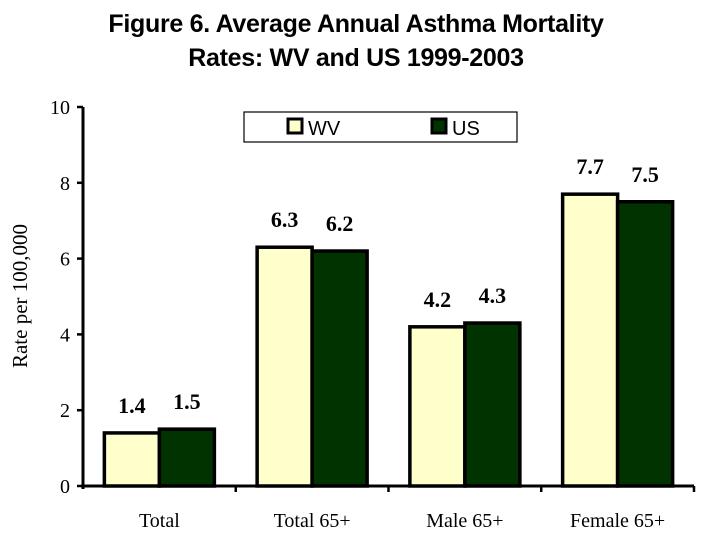  What do you see at coordinates (464, 521) in the screenshot?
I see `x-tick-label: Male 65+` at bounding box center [464, 521].